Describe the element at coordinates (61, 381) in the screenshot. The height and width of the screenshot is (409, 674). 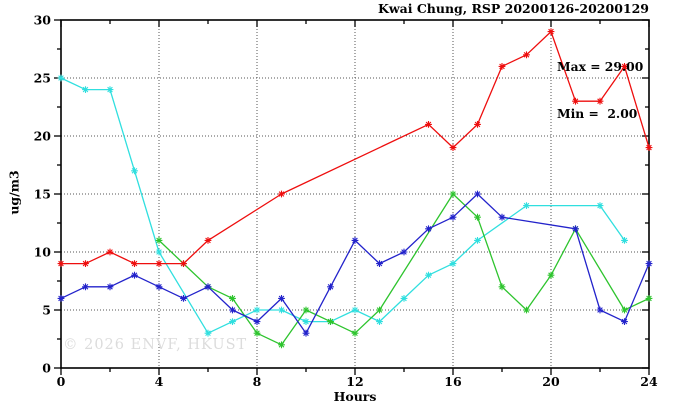
I see `x-tick-label: 0` at that location.